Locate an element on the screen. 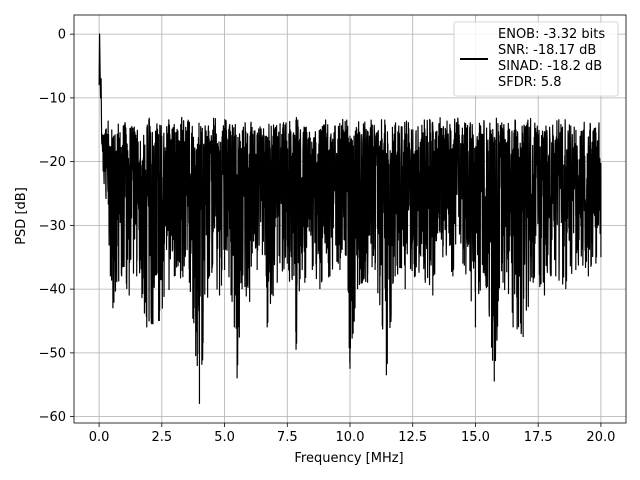 The height and width of the screenshot is (480, 640). legend-line-snr: SNR: -18.17 dB is located at coordinates (547, 50).